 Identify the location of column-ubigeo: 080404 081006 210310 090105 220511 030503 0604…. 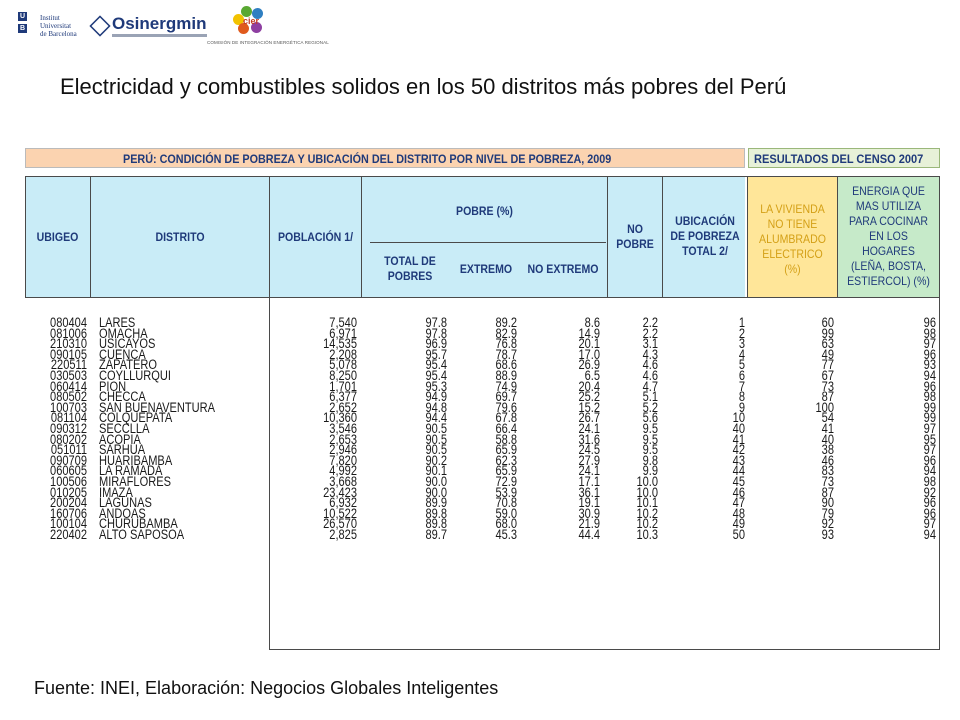
(56, 428).